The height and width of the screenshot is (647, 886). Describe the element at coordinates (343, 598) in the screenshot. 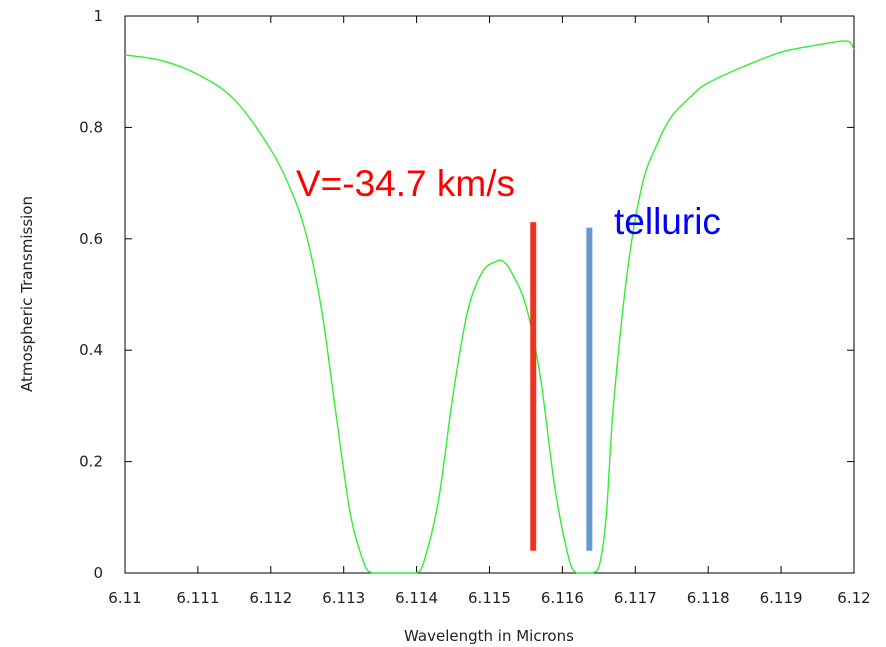

I see `x-tick-label: 6.113` at that location.